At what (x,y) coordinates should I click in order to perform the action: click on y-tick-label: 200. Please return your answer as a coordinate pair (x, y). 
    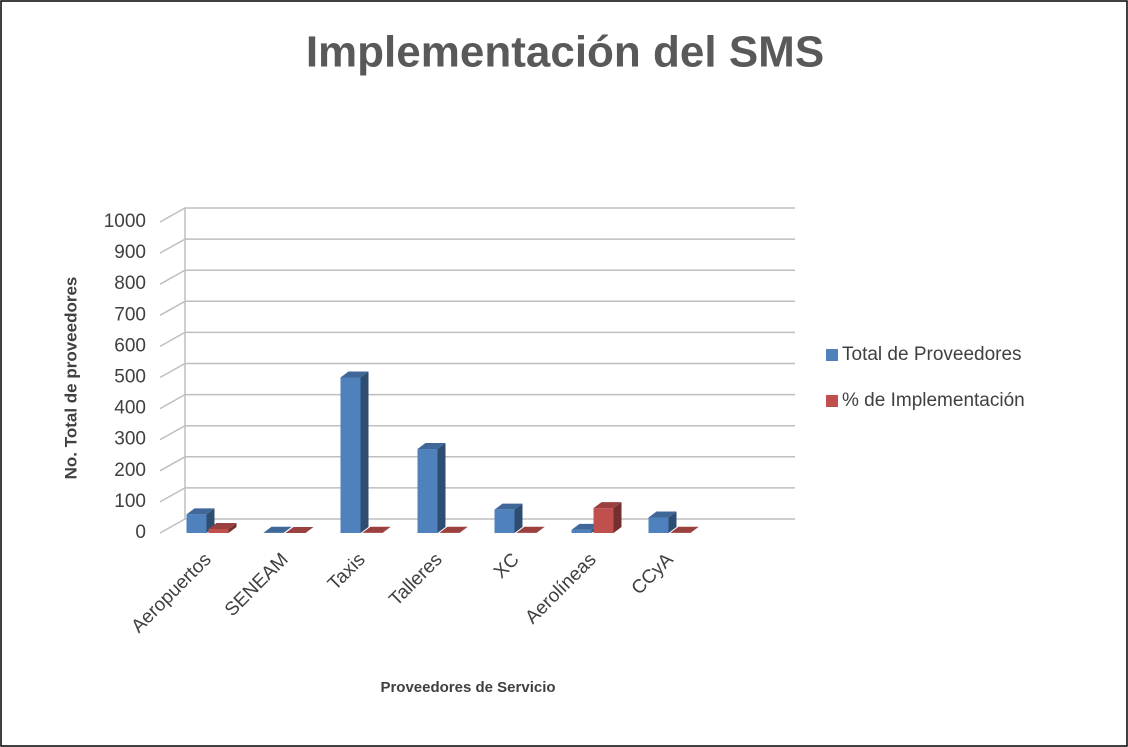
    Looking at the image, I should click on (130, 470).